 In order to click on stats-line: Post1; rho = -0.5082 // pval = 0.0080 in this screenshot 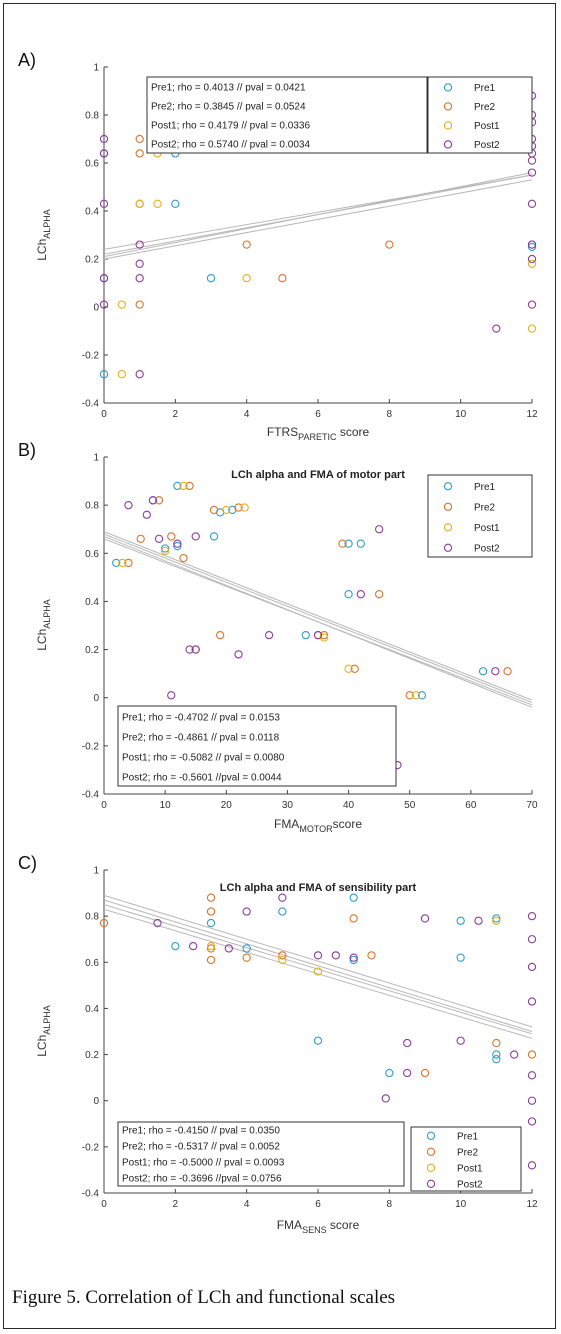, I will do `click(203, 757)`.